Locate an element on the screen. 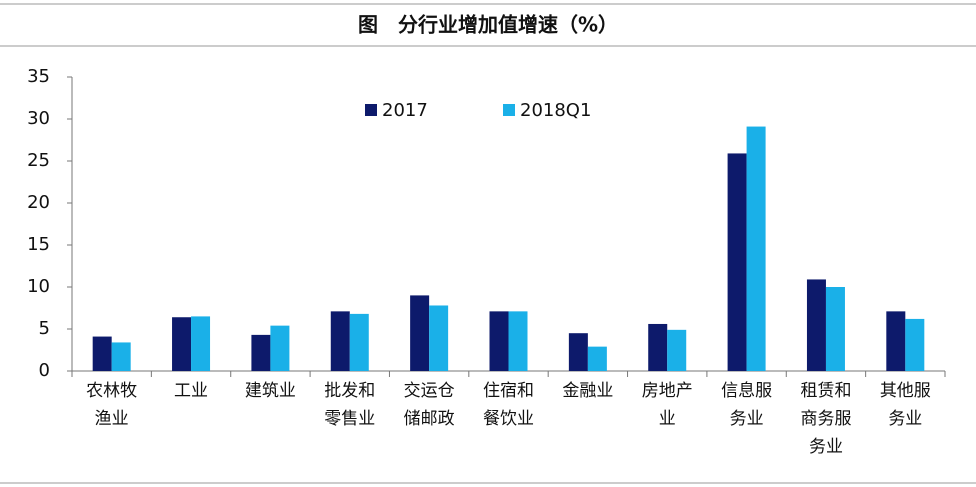 Image resolution: width=976 pixels, height=487 pixels. x-tick-label-line: 业 is located at coordinates (667, 419).